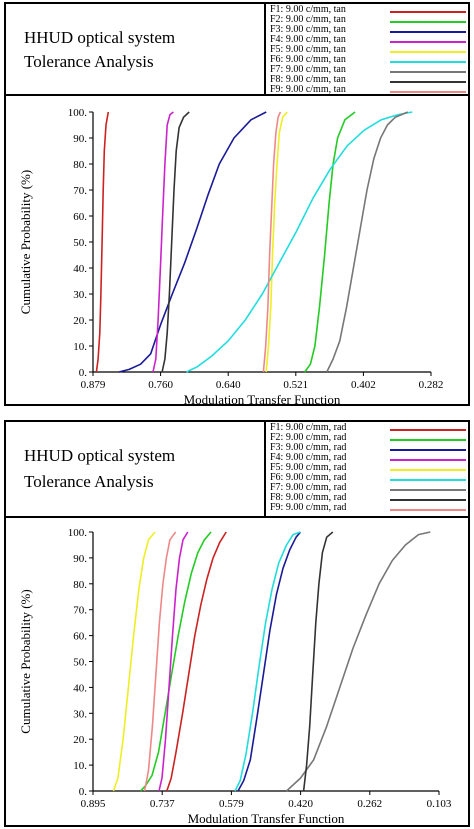 The width and height of the screenshot is (474, 829). What do you see at coordinates (228, 385) in the screenshot?
I see `x-tick-label: 0.640` at bounding box center [228, 385].